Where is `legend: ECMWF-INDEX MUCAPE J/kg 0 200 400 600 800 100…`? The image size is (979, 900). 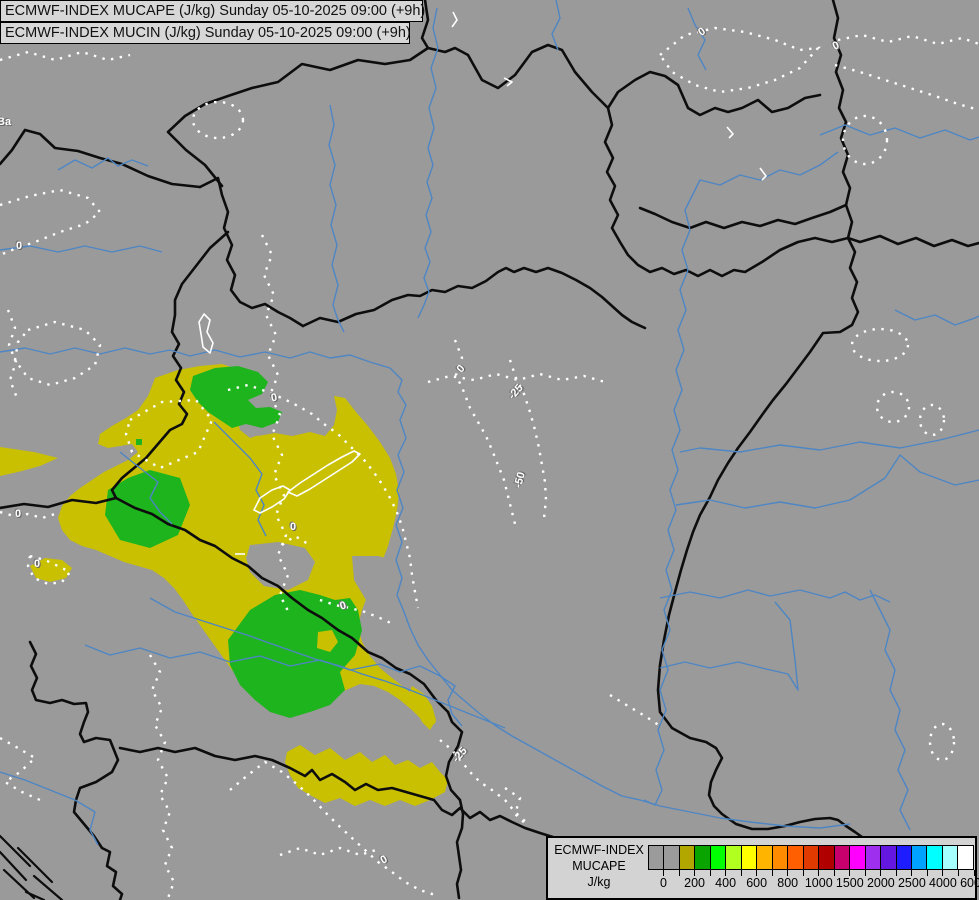 legend: ECMWF-INDEX MUCAPE J/kg 0 200 400 600 800 100… is located at coordinates (762, 868).